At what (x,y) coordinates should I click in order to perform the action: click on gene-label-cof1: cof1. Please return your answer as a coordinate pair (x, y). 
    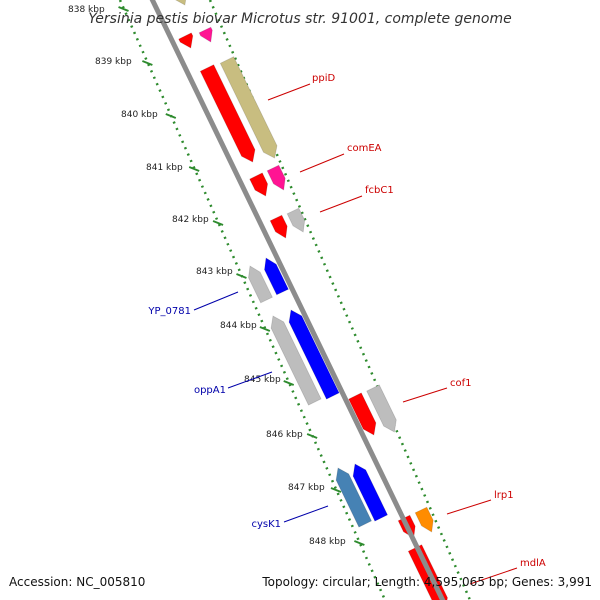
    Looking at the image, I should click on (461, 383).